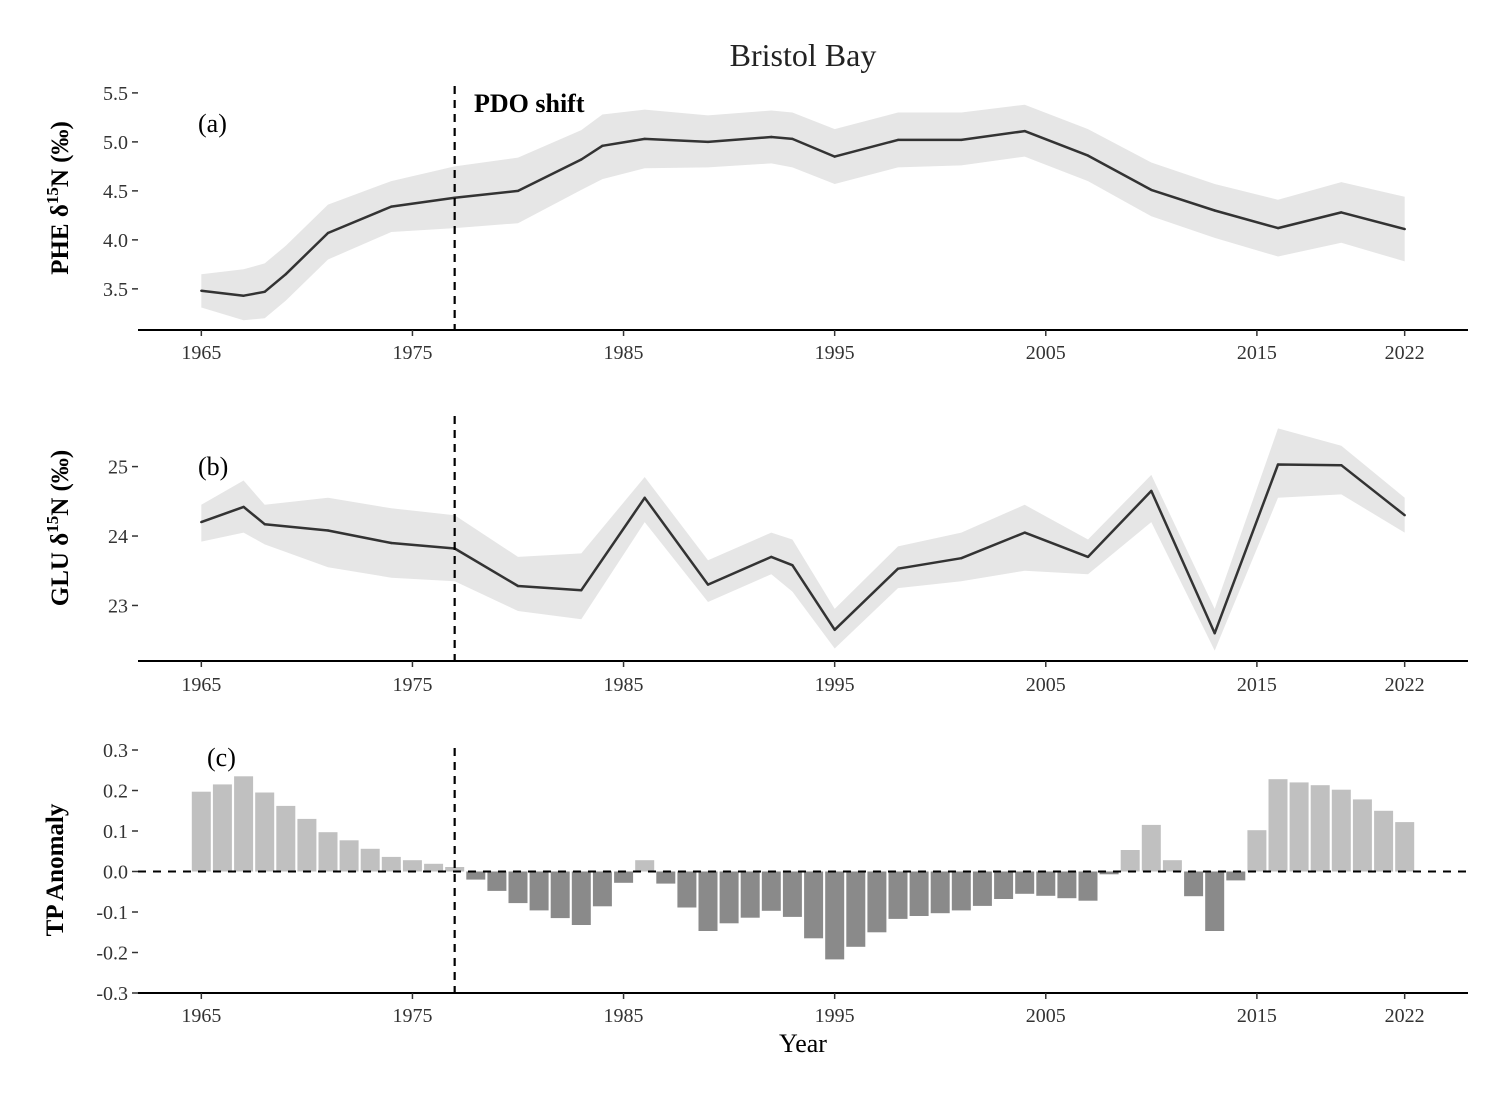 This screenshot has width=1510, height=1105. Describe the element at coordinates (55, 869) in the screenshot. I see `y-axis-label: TP Anomaly` at that location.